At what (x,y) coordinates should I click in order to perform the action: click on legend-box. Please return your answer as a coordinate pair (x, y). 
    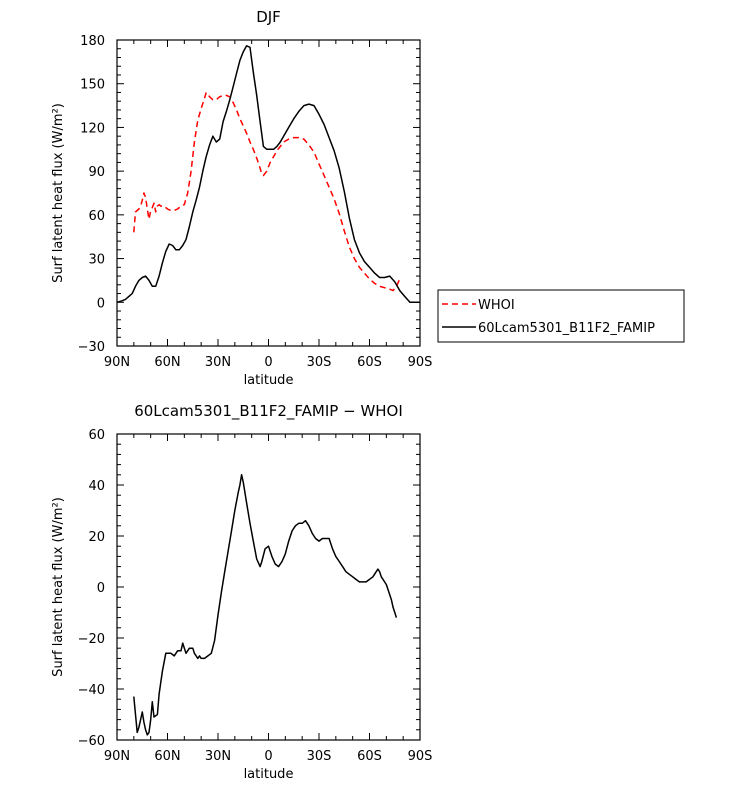
    Looking at the image, I should click on (561, 316).